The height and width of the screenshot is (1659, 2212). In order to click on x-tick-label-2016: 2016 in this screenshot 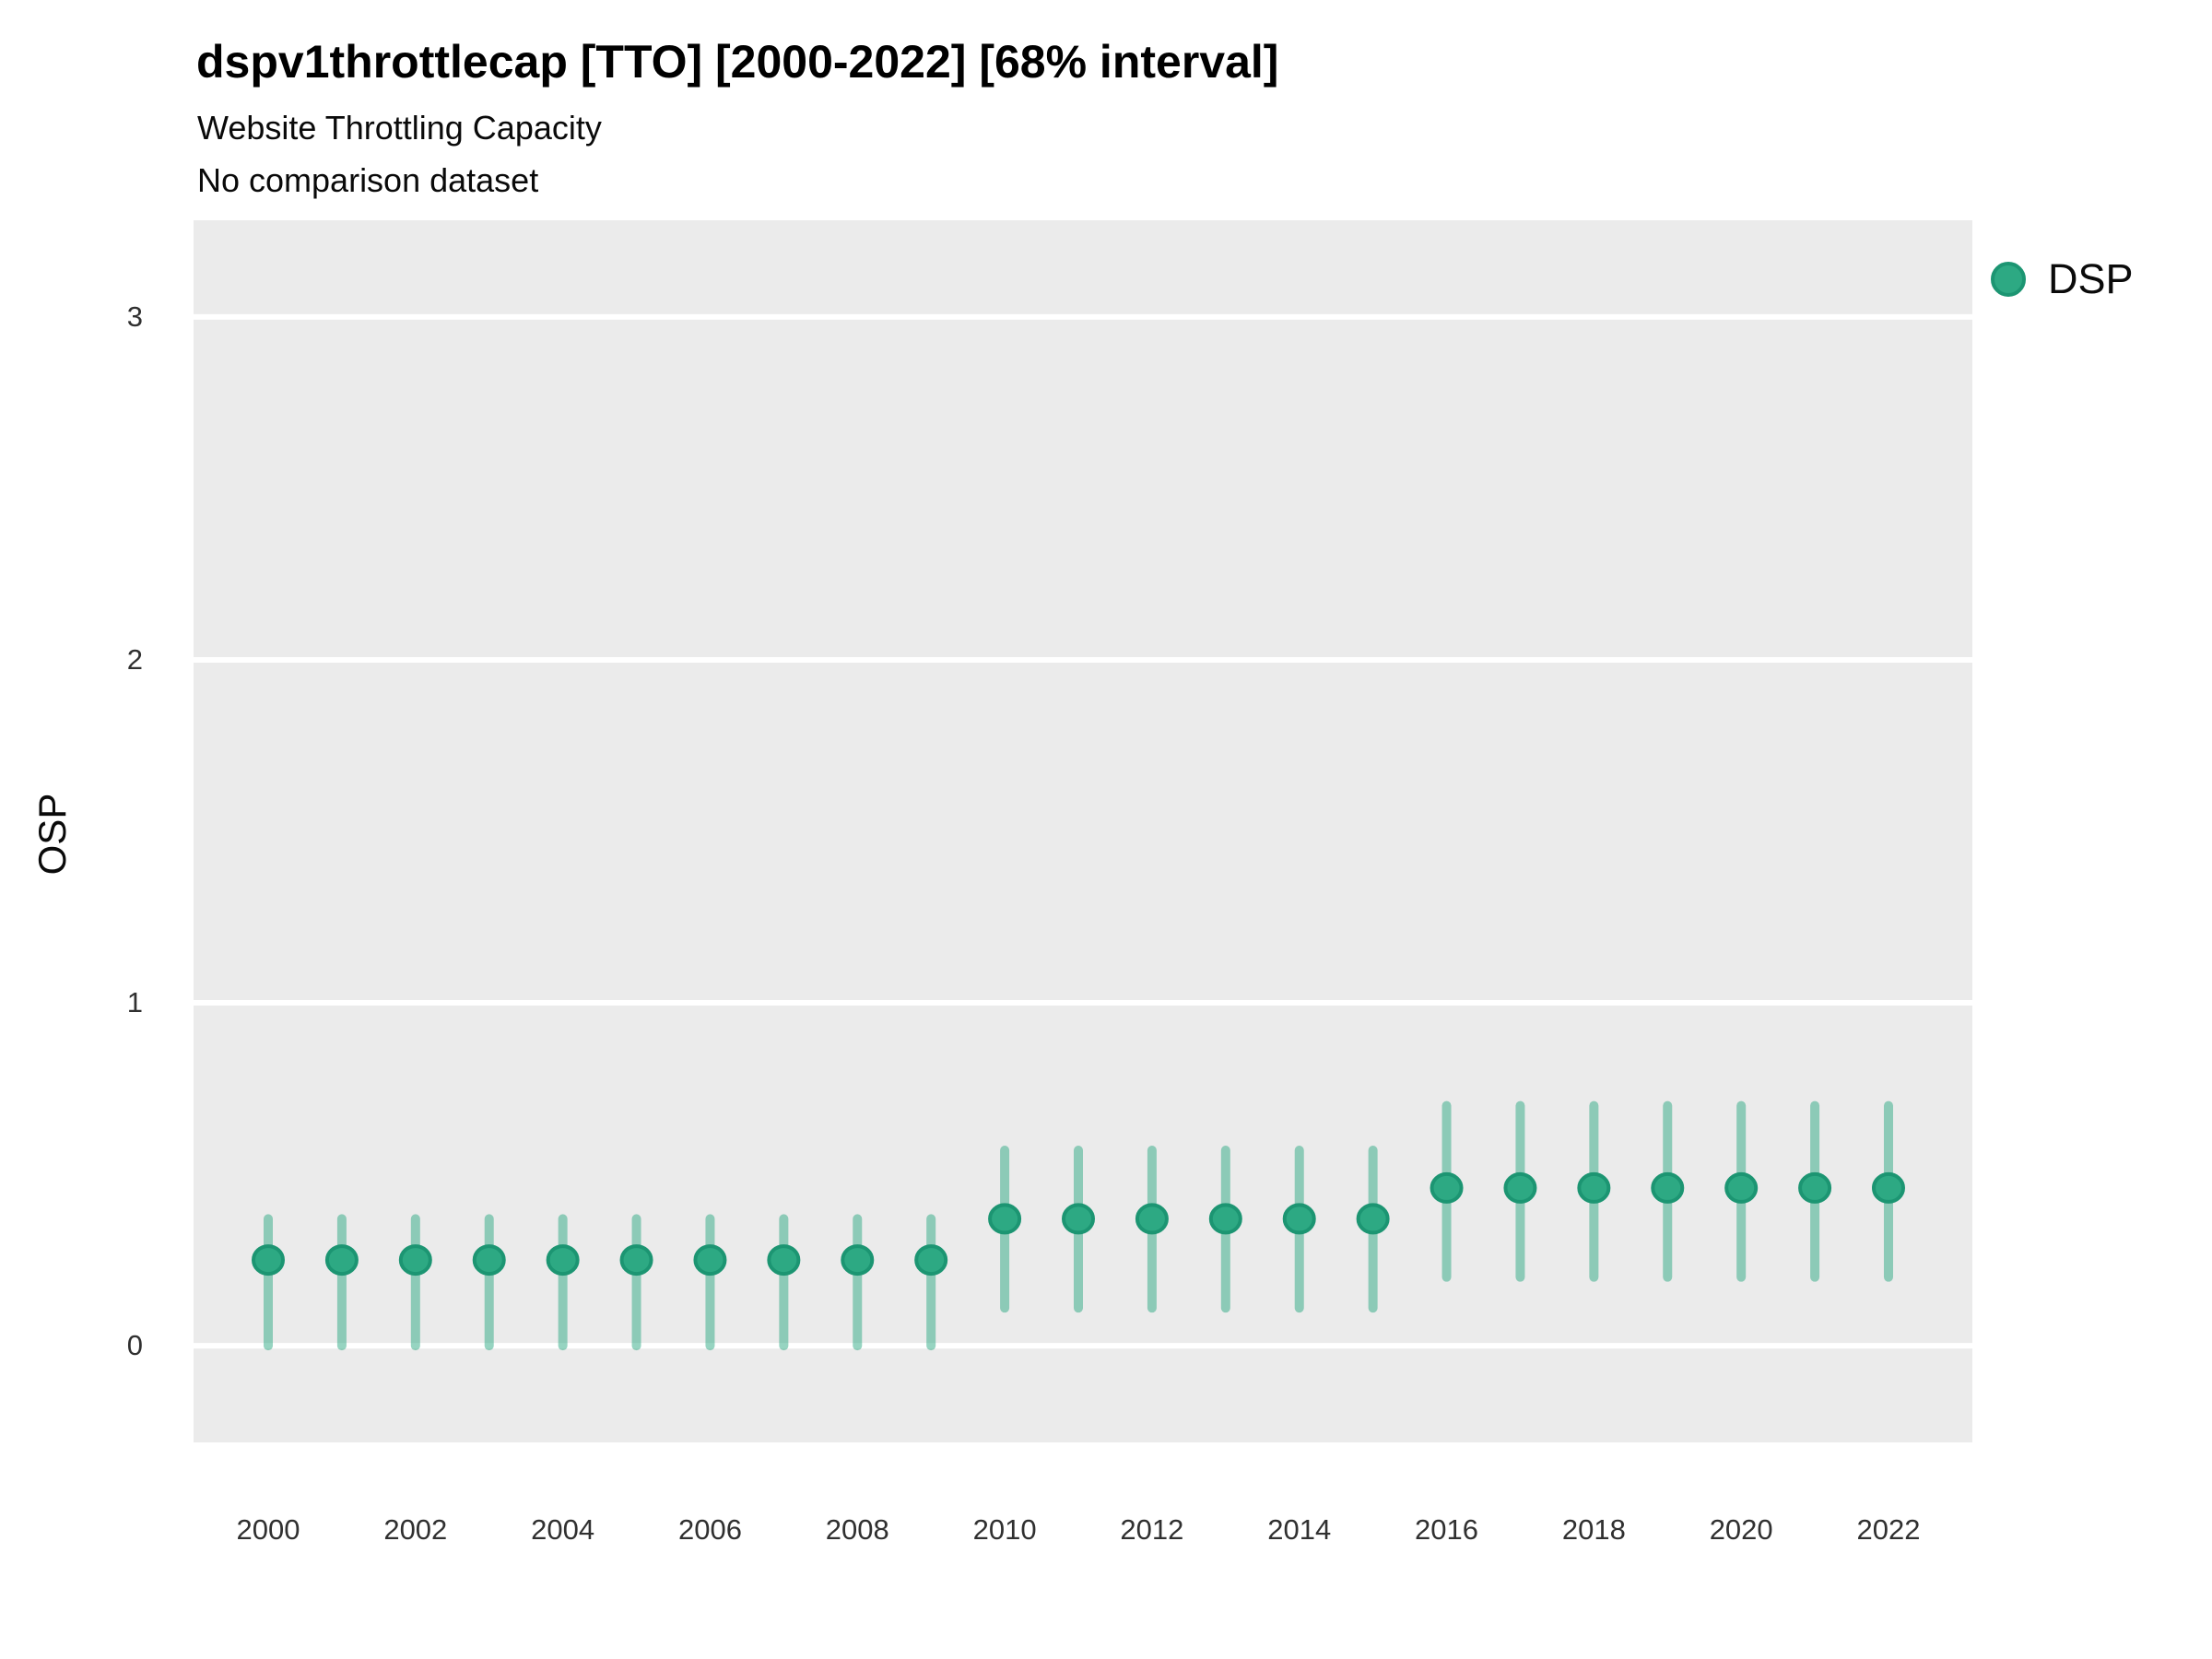, I will do `click(1447, 1529)`.